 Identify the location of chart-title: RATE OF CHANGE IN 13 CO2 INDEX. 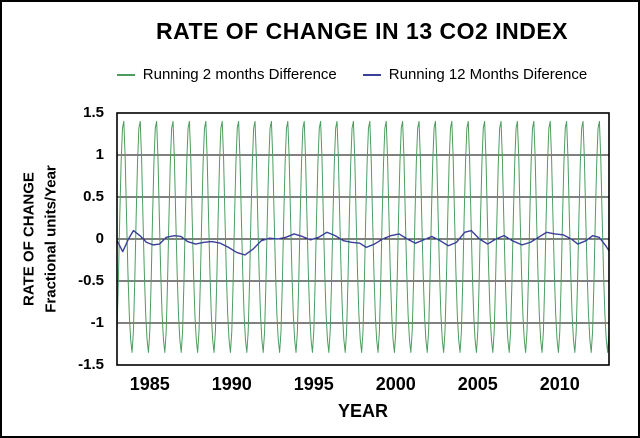
(362, 31).